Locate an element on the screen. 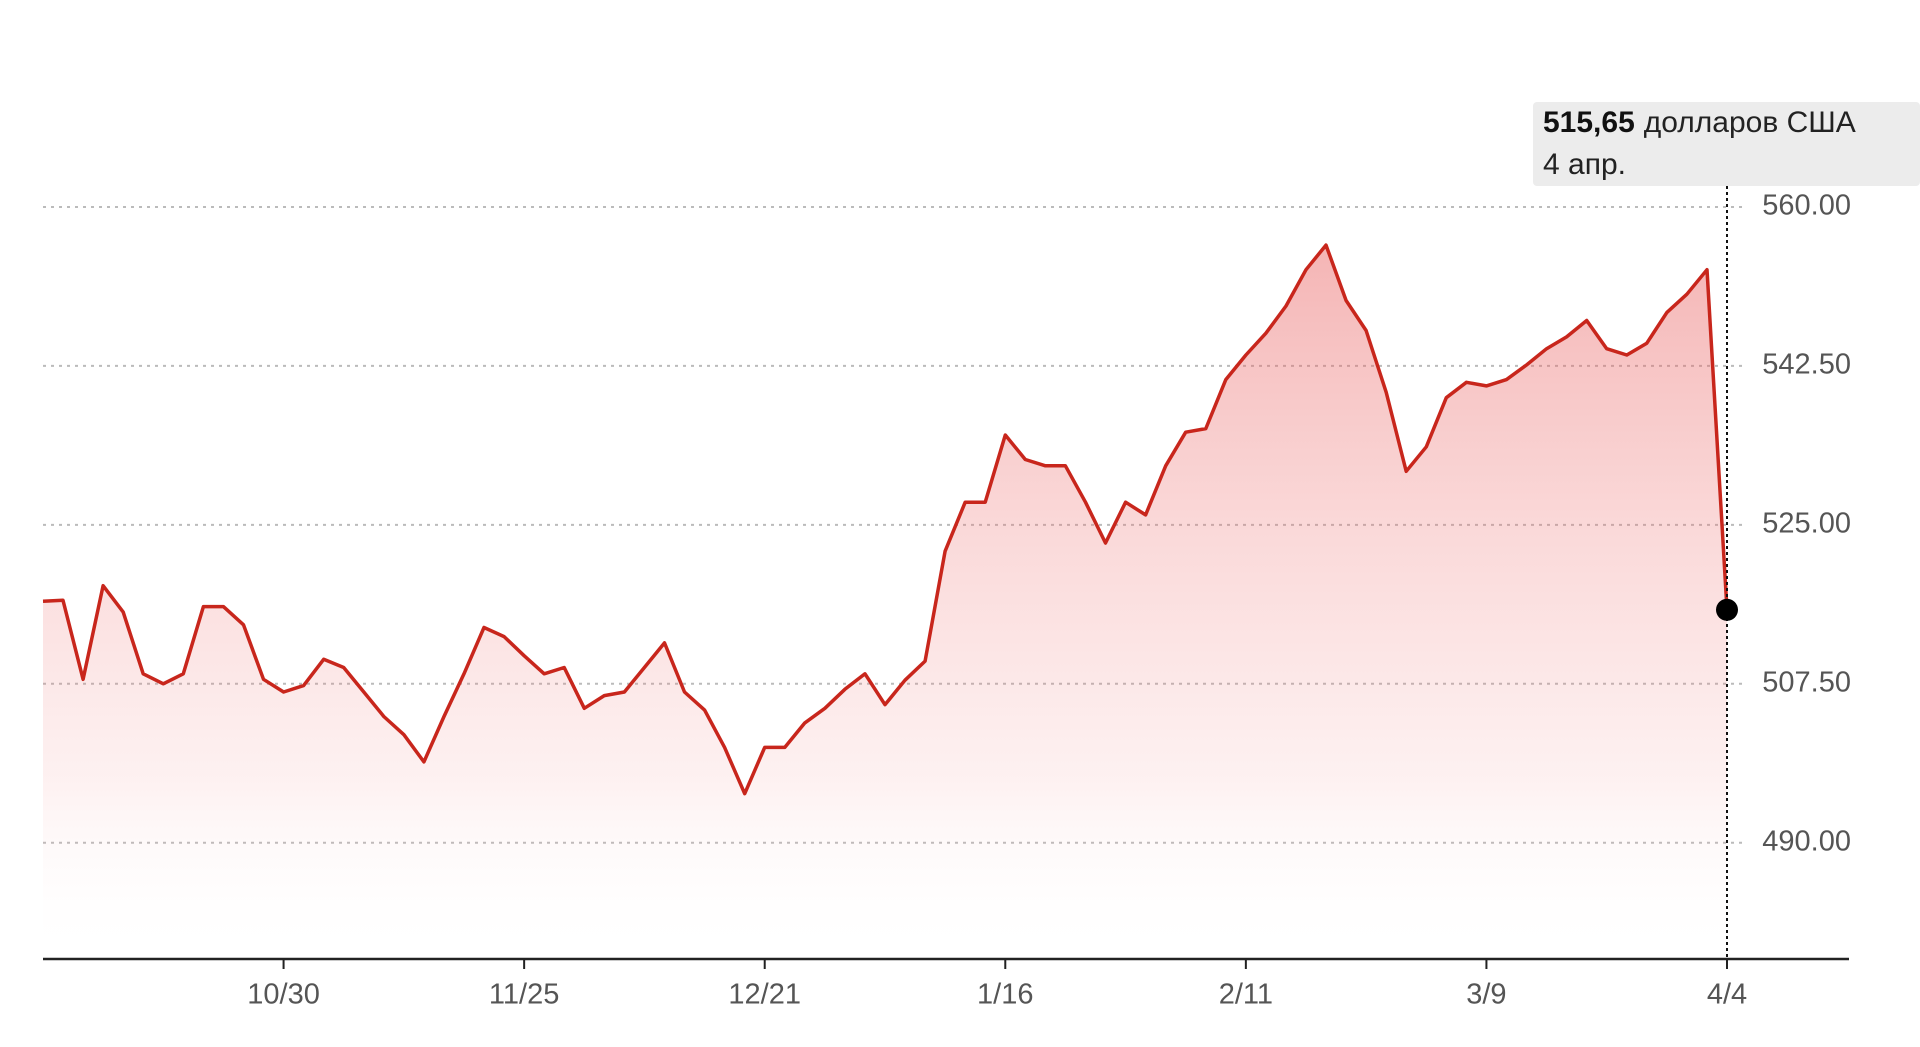 The image size is (1920, 1047). y-tick-label: 490.00 is located at coordinates (1806, 841).